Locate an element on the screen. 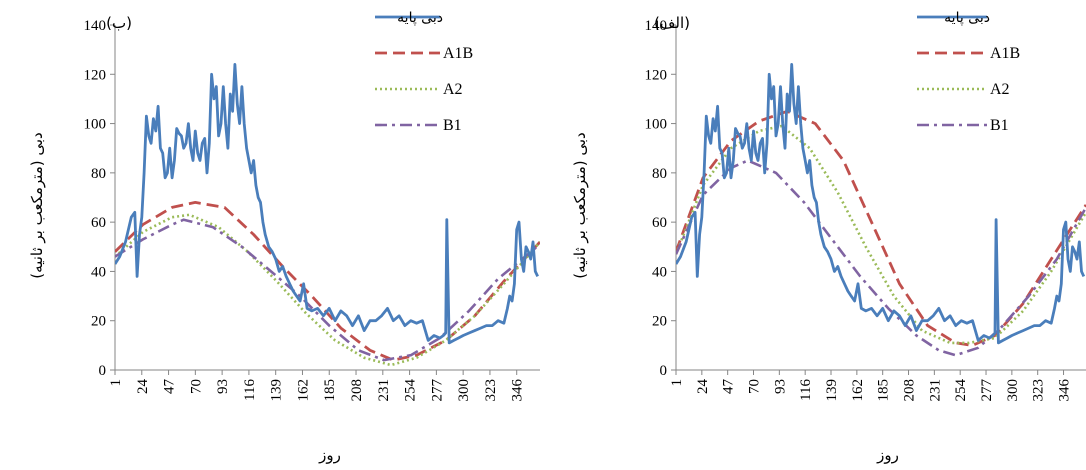  series-line-a2 is located at coordinates (327, 290).